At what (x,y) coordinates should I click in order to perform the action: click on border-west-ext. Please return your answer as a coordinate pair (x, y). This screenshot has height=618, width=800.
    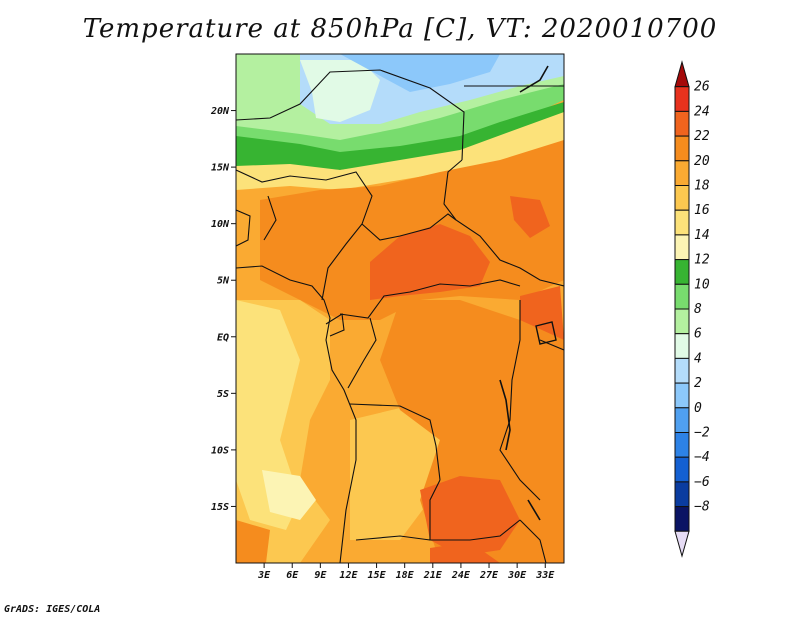
    Looking at the image, I should click on (243, 228).